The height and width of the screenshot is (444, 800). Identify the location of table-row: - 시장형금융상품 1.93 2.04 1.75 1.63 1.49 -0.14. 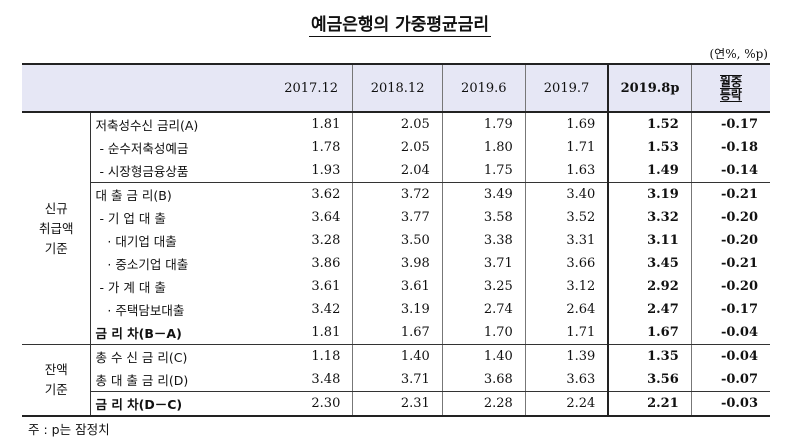
(396, 171).